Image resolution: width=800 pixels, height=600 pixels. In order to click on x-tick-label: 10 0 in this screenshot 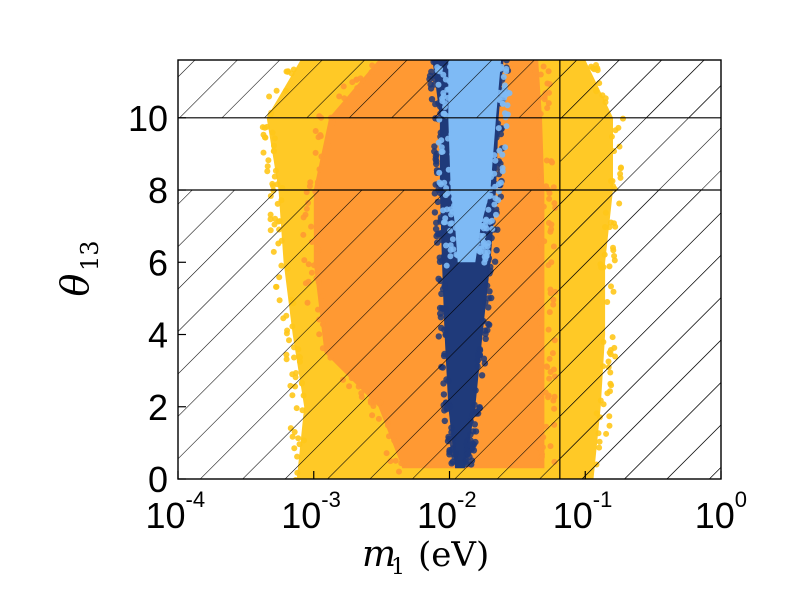, I will do `click(721, 511)`.